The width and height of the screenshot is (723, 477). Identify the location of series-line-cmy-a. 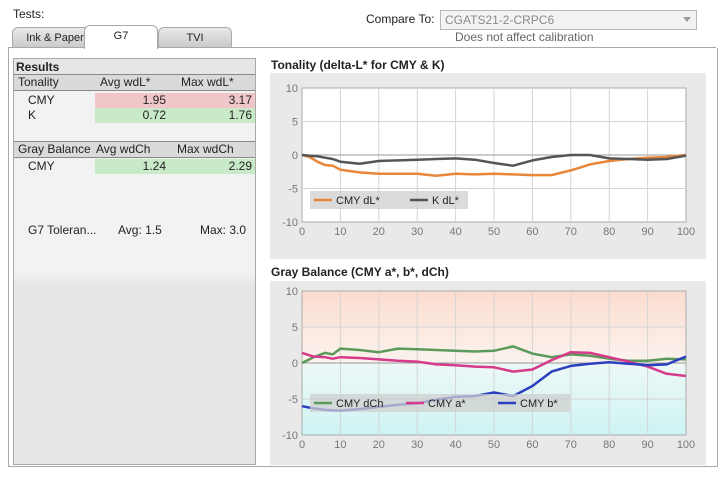
(494, 364).